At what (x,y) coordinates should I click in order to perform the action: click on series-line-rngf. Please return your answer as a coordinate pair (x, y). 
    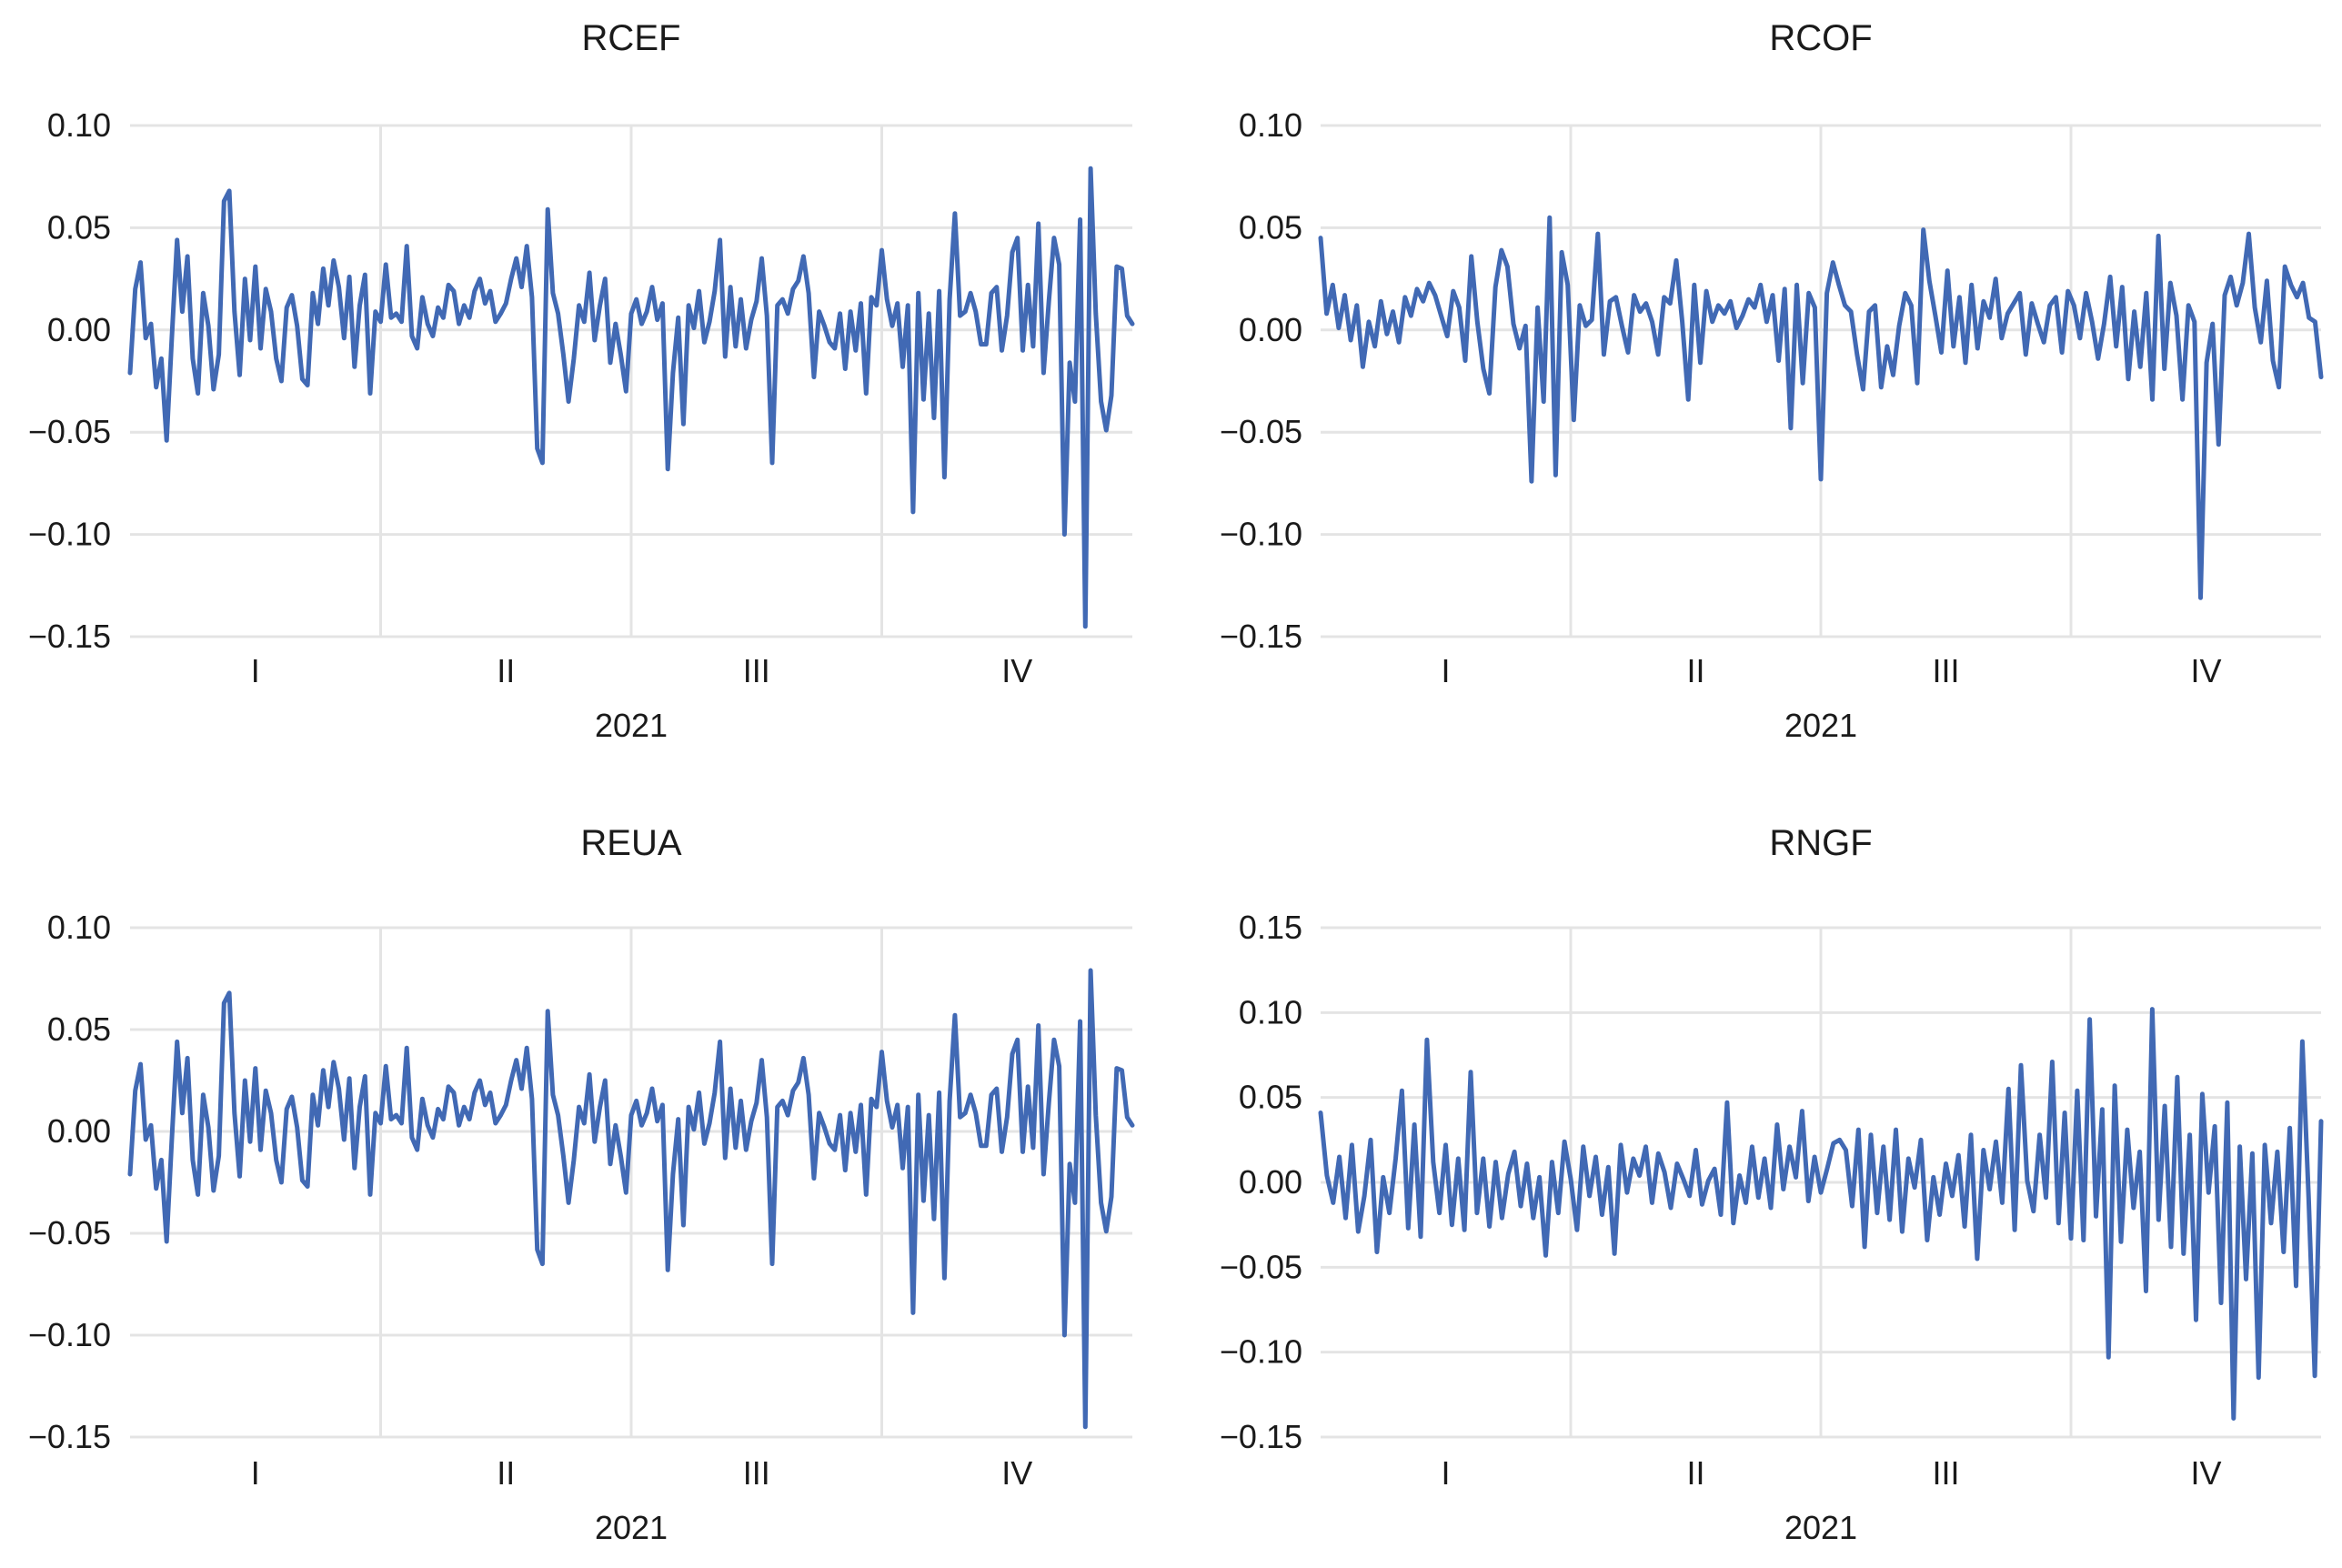
    Looking at the image, I should click on (1821, 1214).